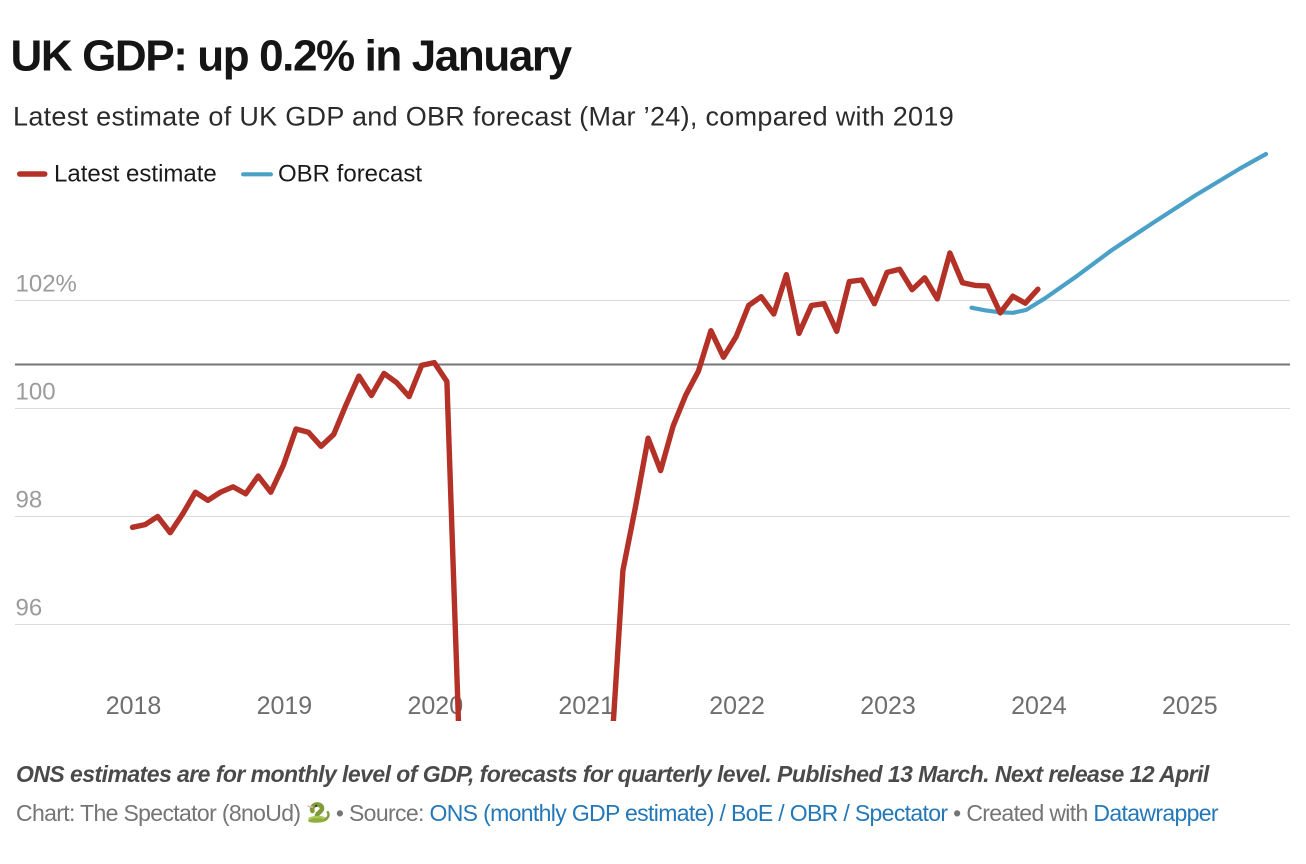 This screenshot has height=864, width=1306. I want to click on svg-text: 2019, so click(285, 706).